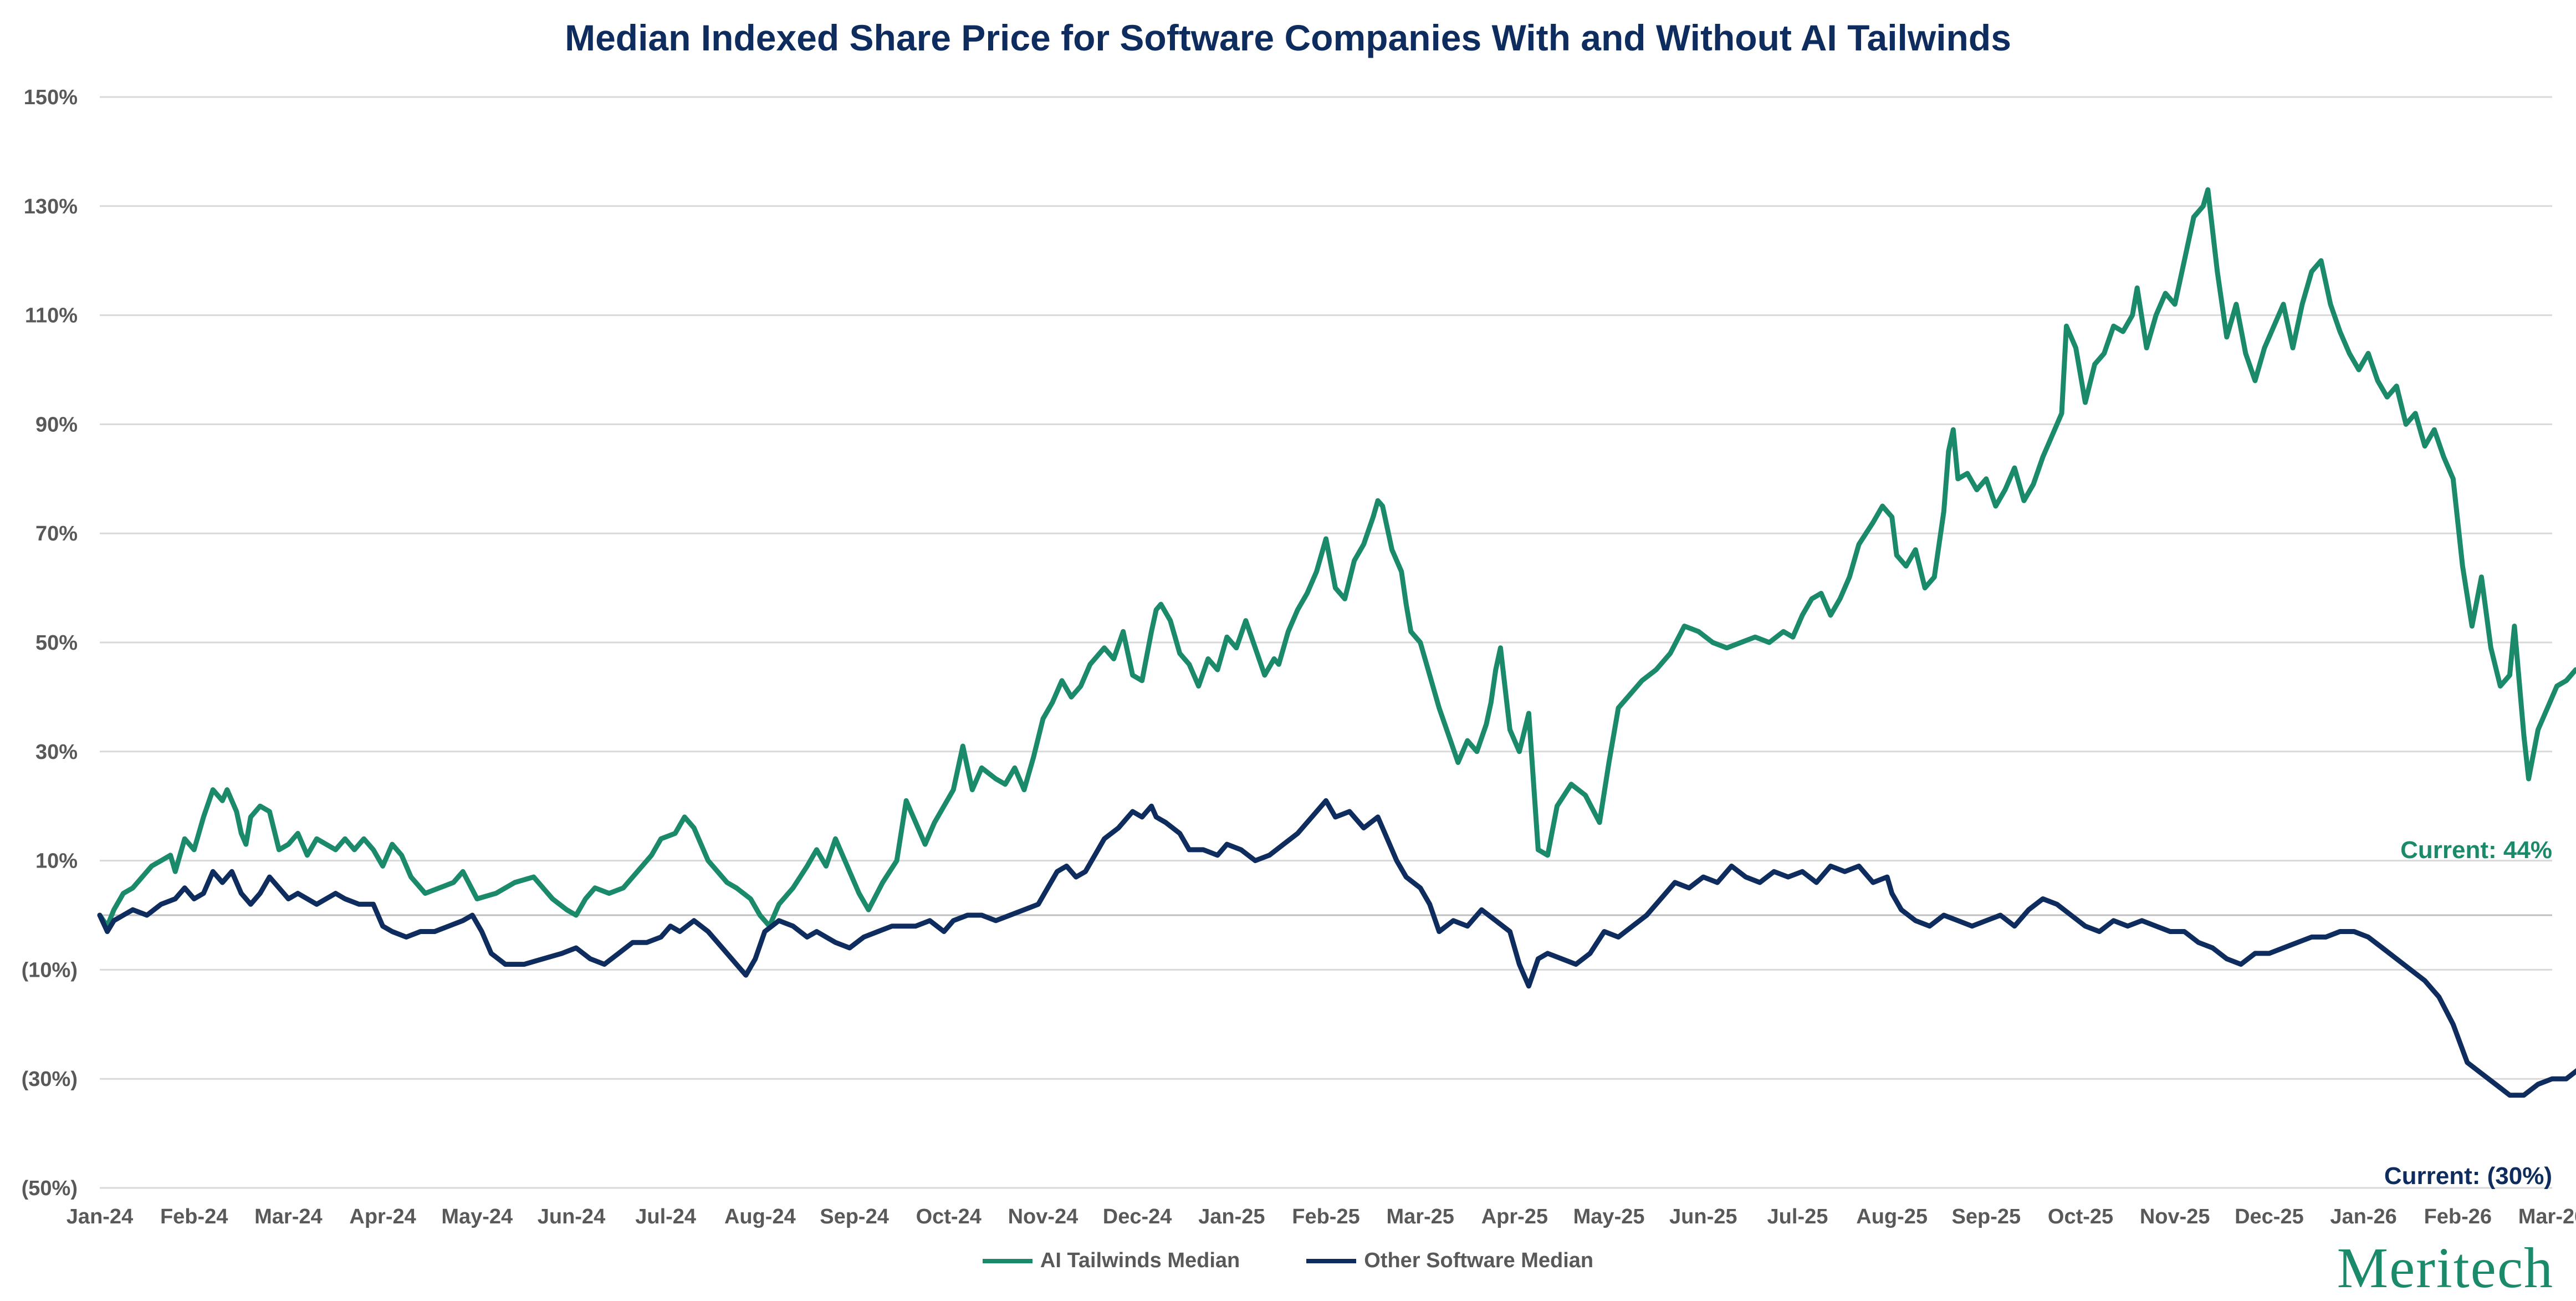 The width and height of the screenshot is (2576, 1301). Describe the element at coordinates (194, 1216) in the screenshot. I see `x-tick-label: Feb-24` at that location.